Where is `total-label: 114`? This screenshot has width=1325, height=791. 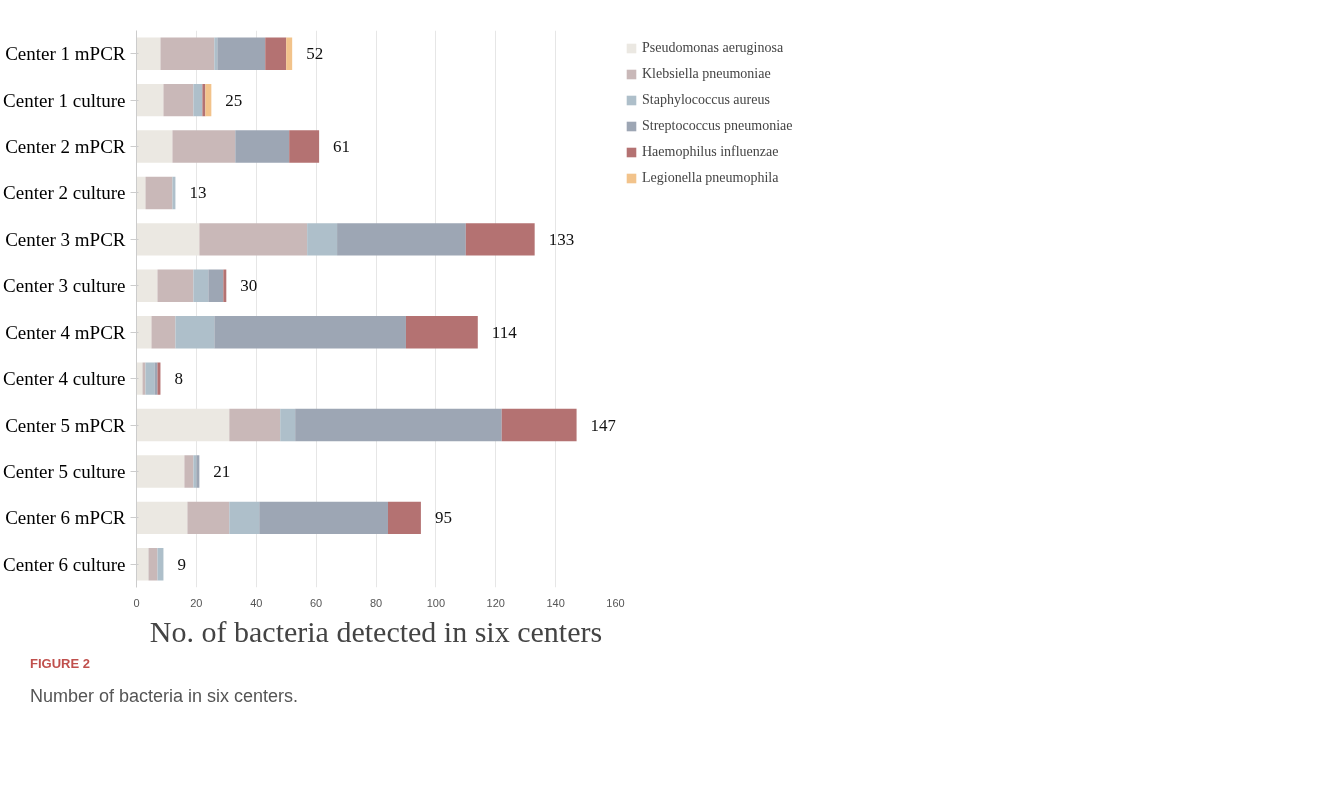
total-label: 114 is located at coordinates (504, 332).